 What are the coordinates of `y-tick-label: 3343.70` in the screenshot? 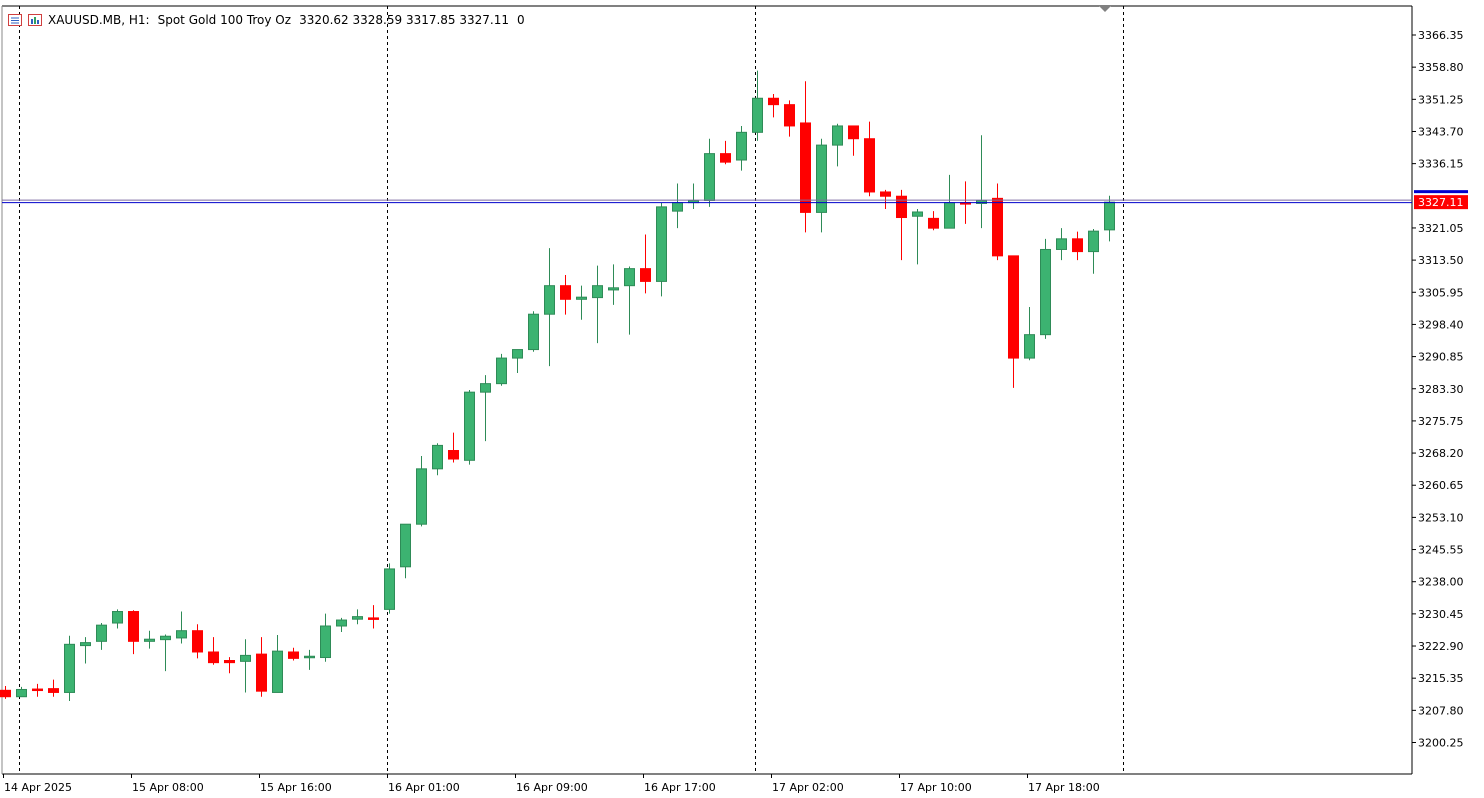 It's located at (1441, 131).